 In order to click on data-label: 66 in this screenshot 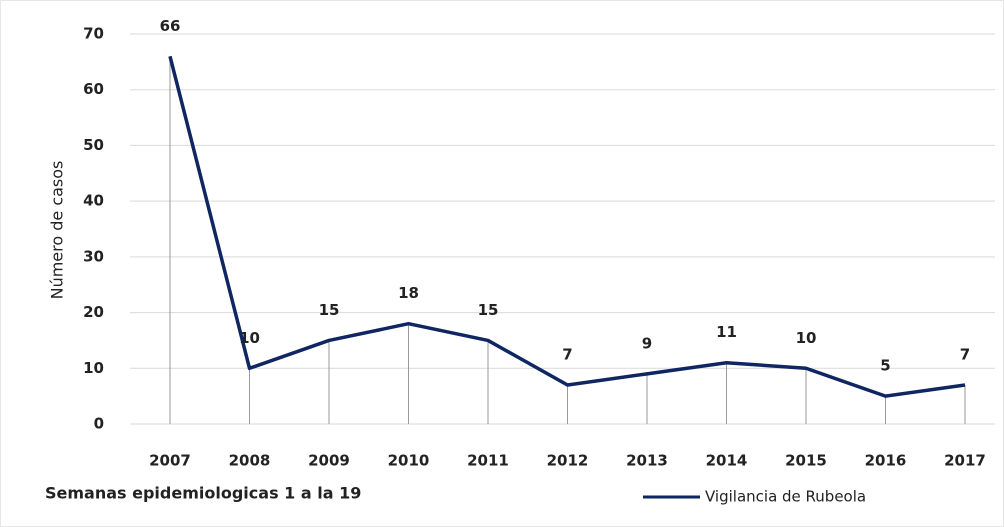, I will do `click(170, 26)`.